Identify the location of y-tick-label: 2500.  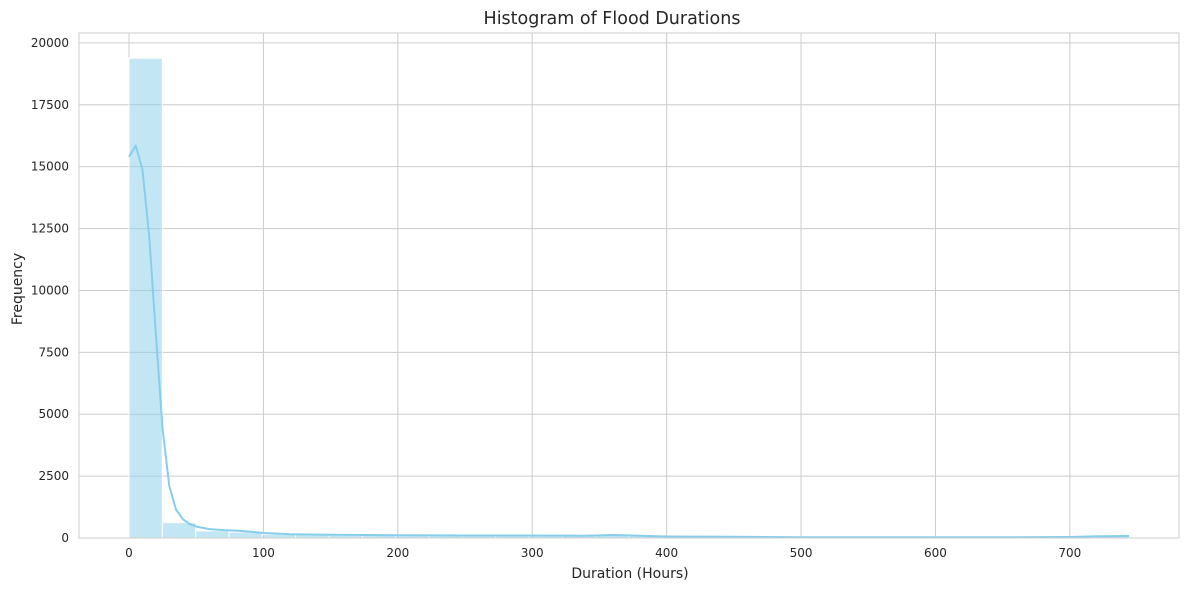
(53, 476).